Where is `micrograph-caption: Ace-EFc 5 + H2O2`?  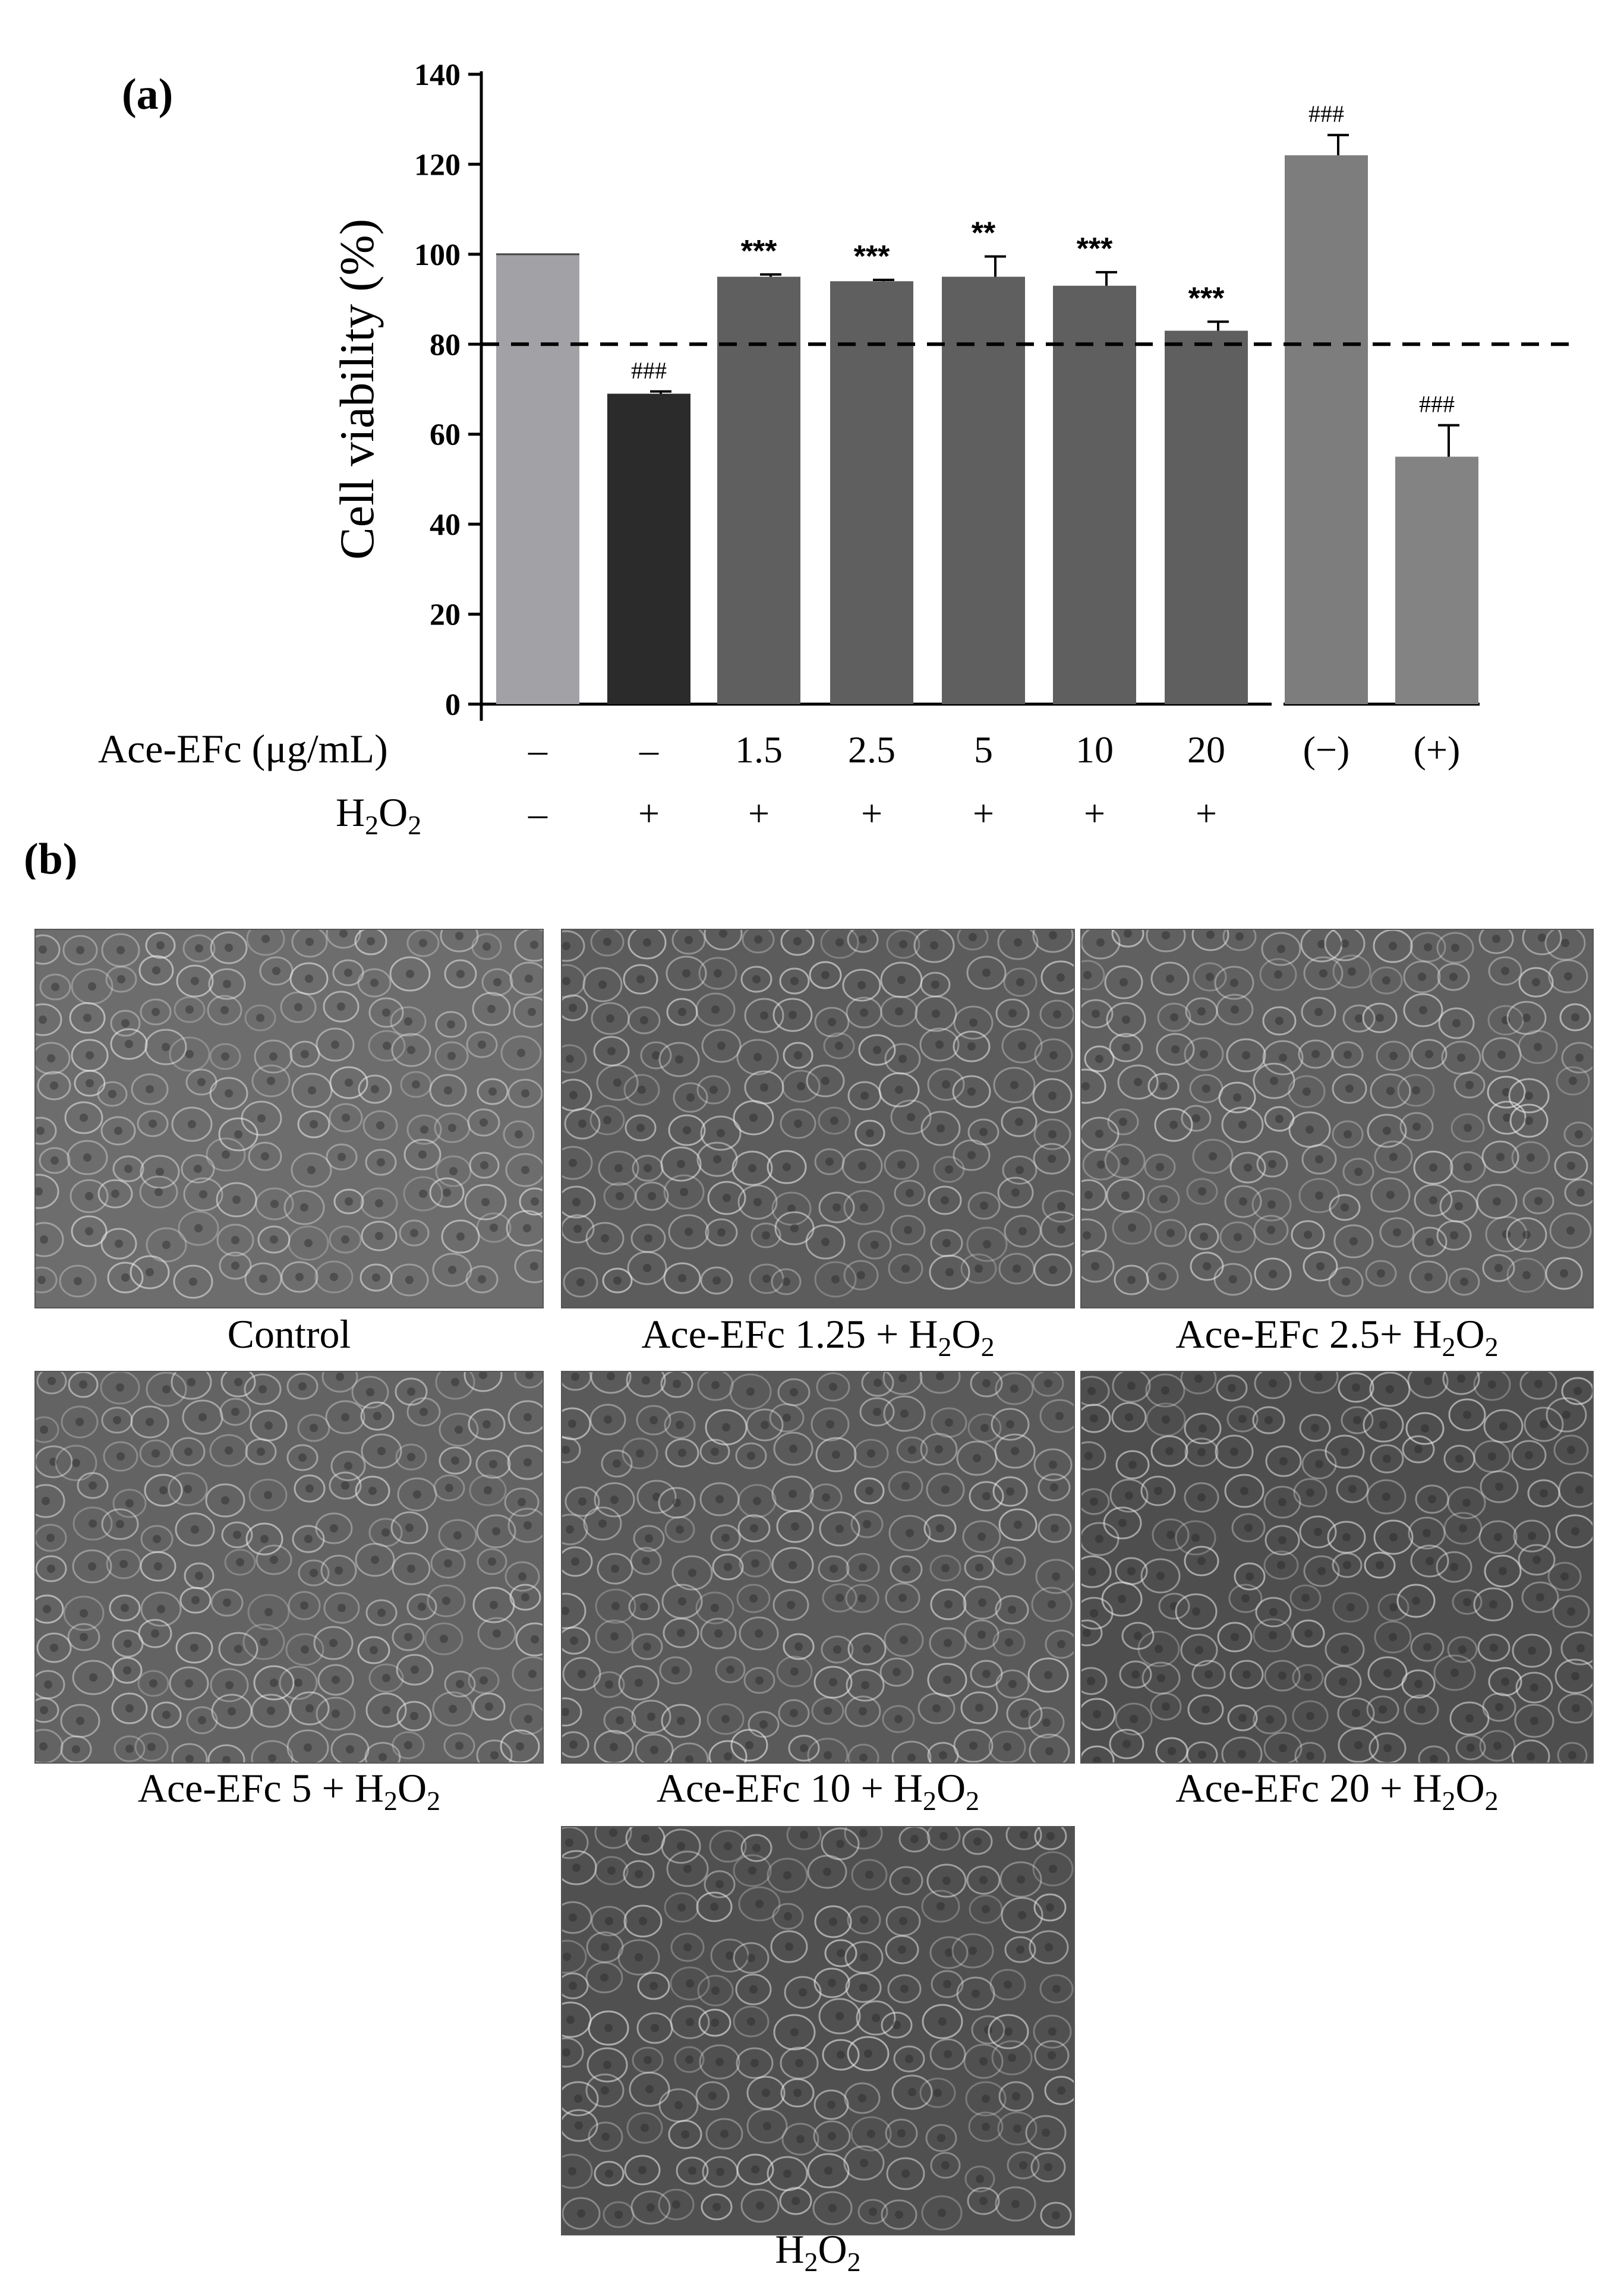
micrograph-caption: Ace-EFc 5 + H2O2 is located at coordinates (289, 1791).